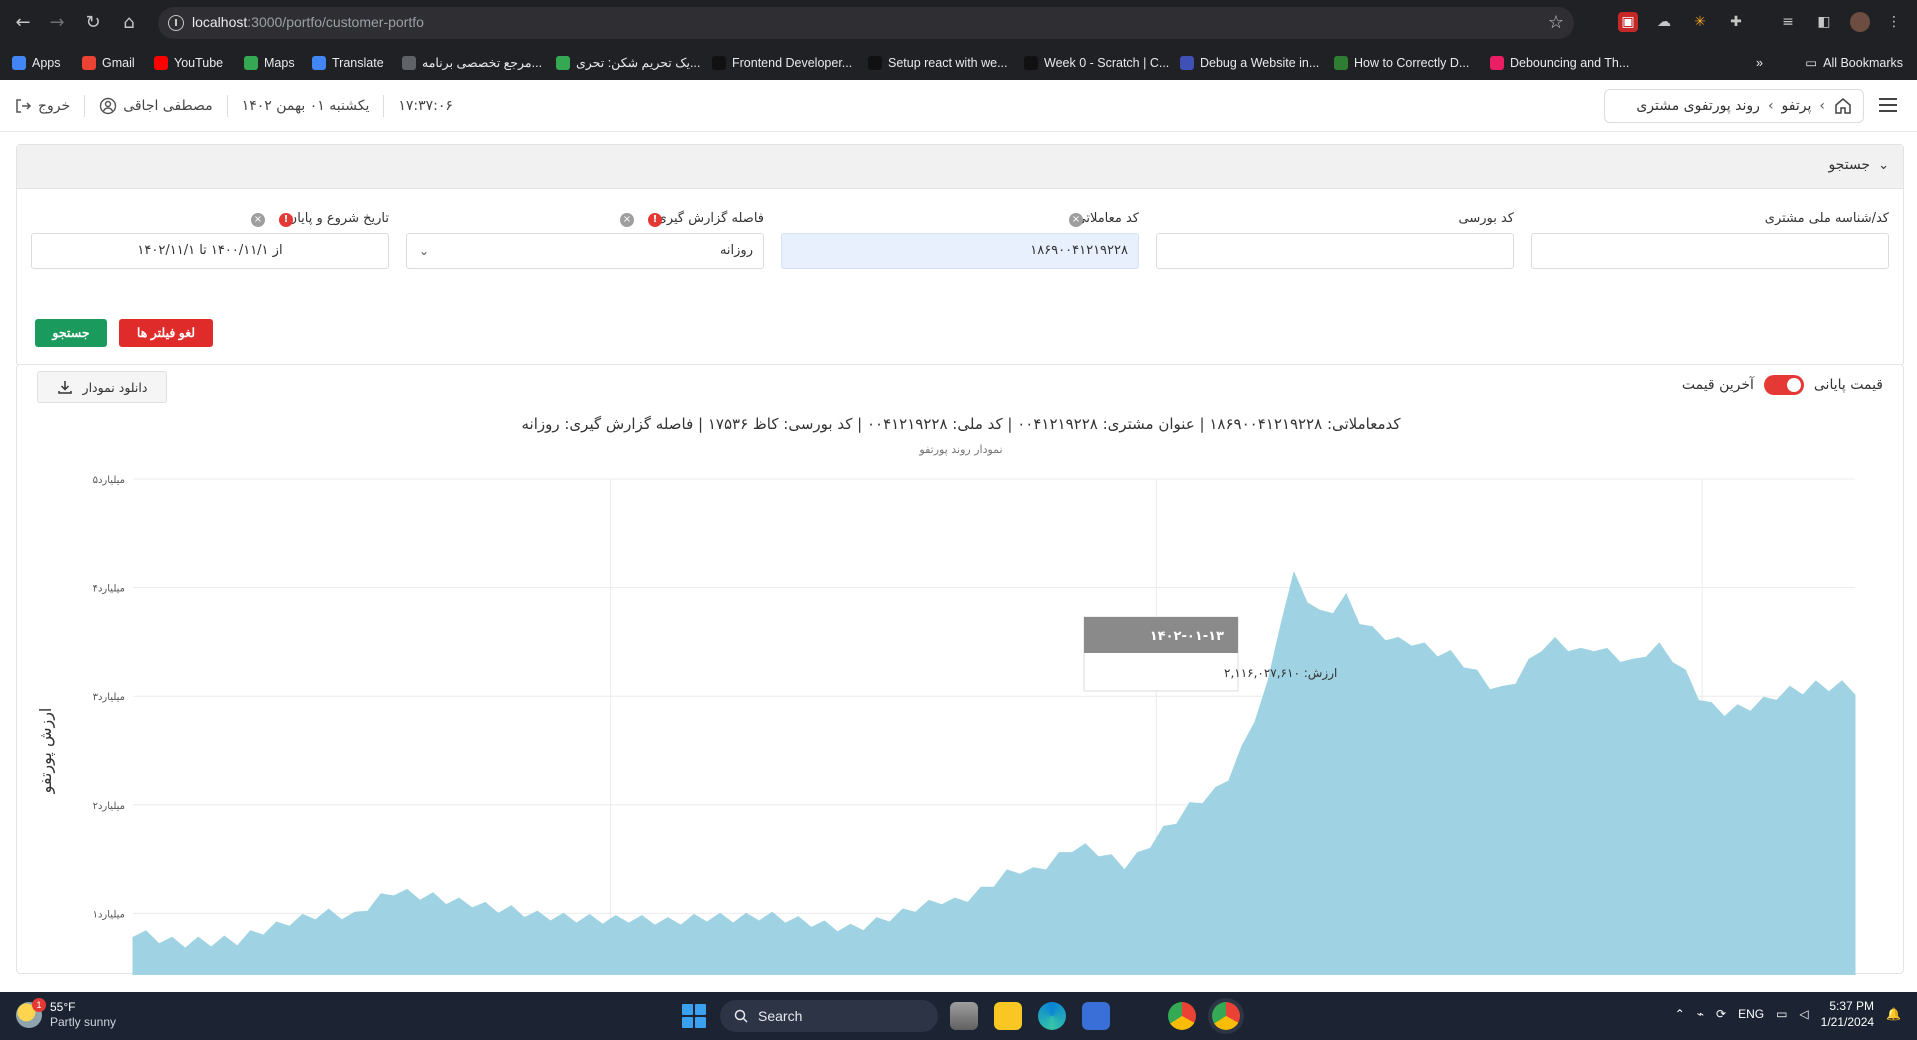 This screenshot has height=1040, width=1917. What do you see at coordinates (1182, 1016) in the screenshot?
I see `chrome-icon` at bounding box center [1182, 1016].